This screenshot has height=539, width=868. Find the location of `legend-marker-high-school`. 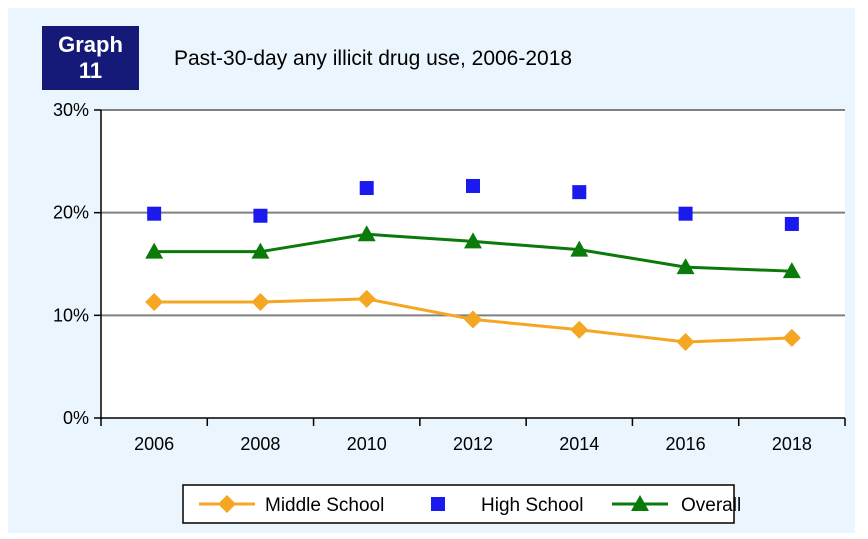

legend-marker-high-school is located at coordinates (438, 504).